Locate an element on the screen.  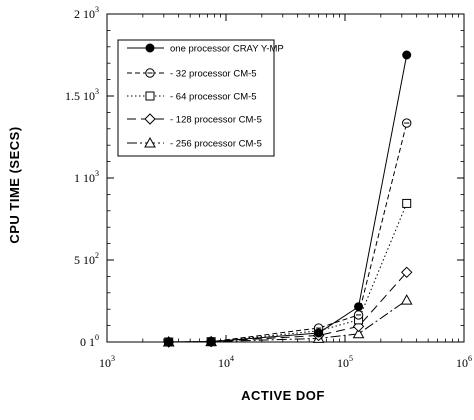
series-4-point is located at coordinates (406, 272).